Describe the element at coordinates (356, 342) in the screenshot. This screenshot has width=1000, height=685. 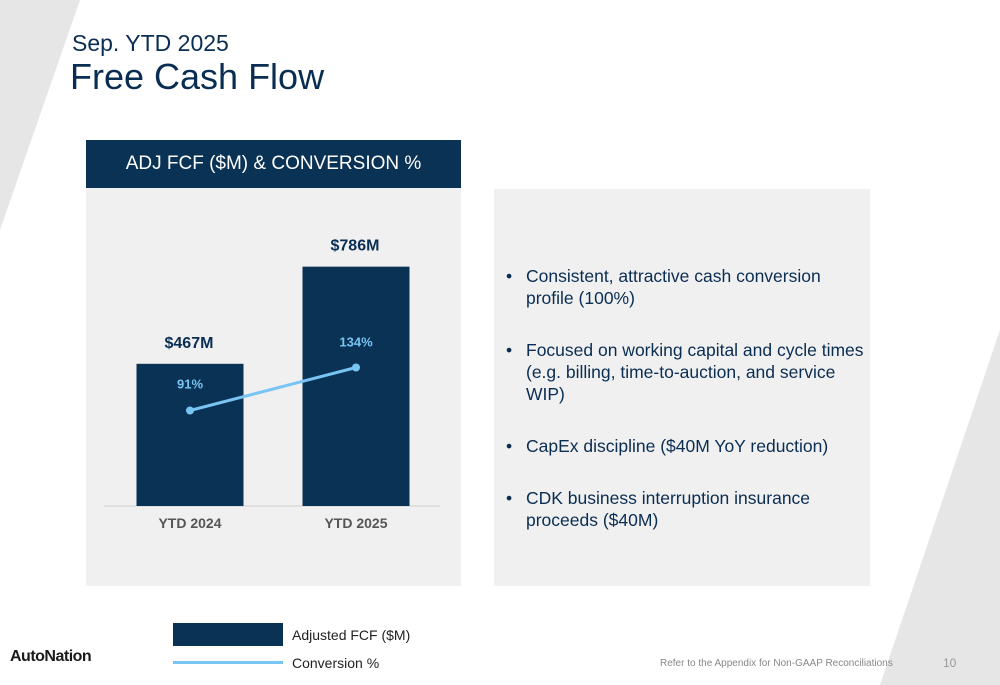
I see `conversion-label: 134%` at that location.